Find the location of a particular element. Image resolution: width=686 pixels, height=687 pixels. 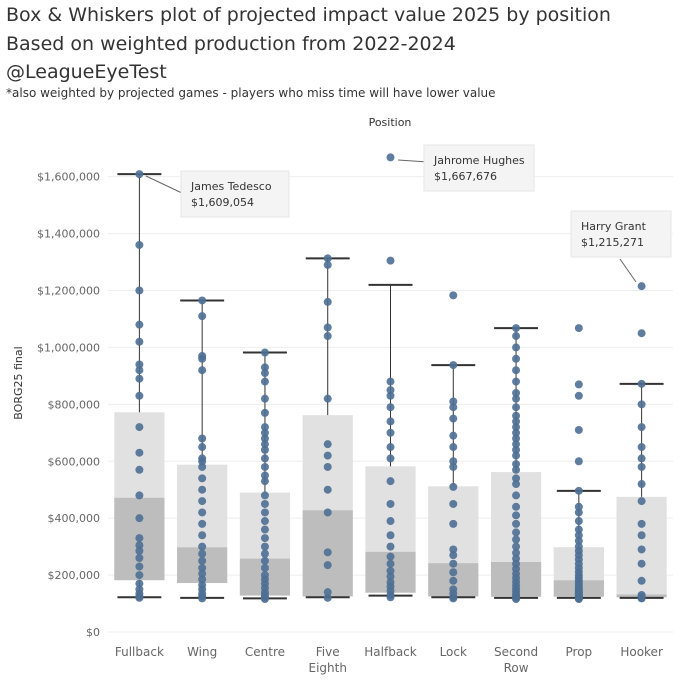

x-tick-label: Centre is located at coordinates (265, 652).